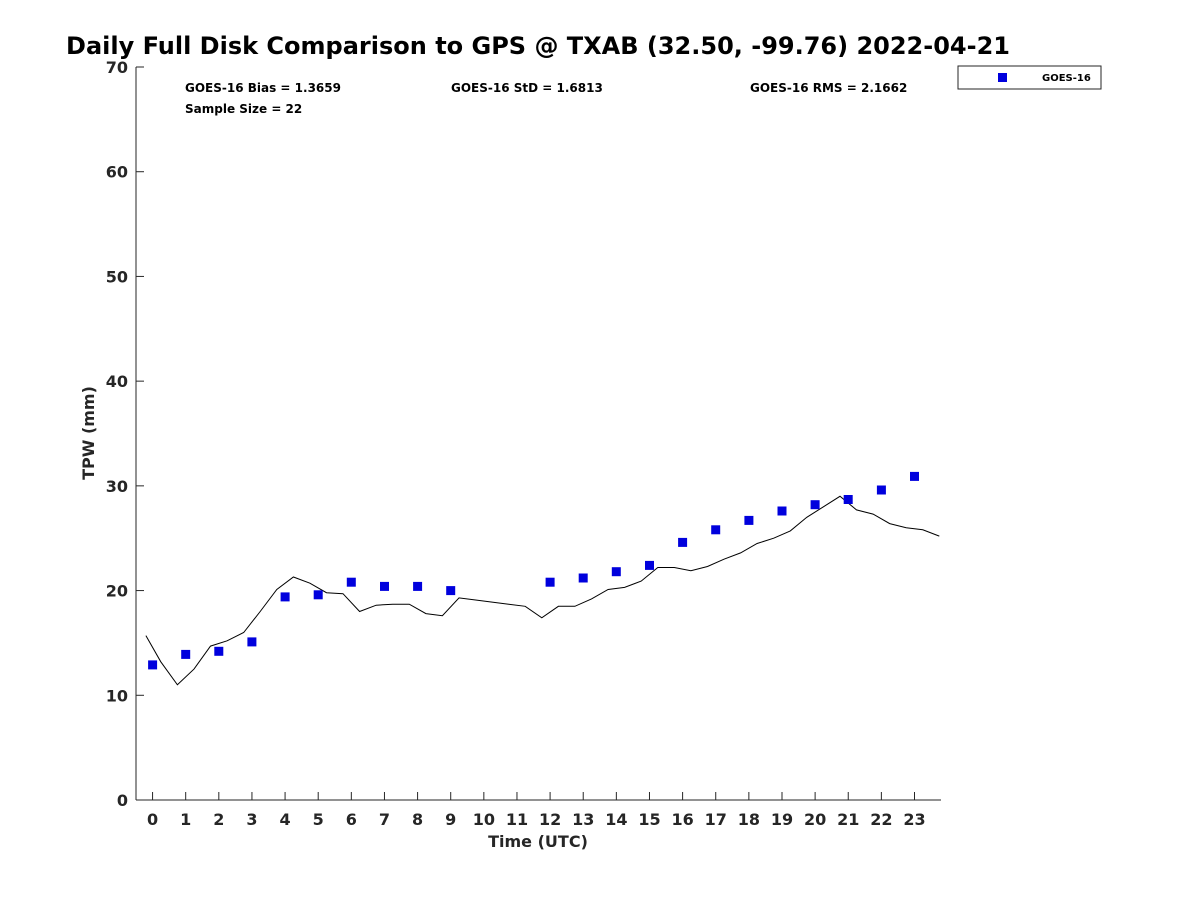 This screenshot has height=900, width=1200. I want to click on y-ticks: 0 10 20 30 40 50 60 70, so click(125, 434).